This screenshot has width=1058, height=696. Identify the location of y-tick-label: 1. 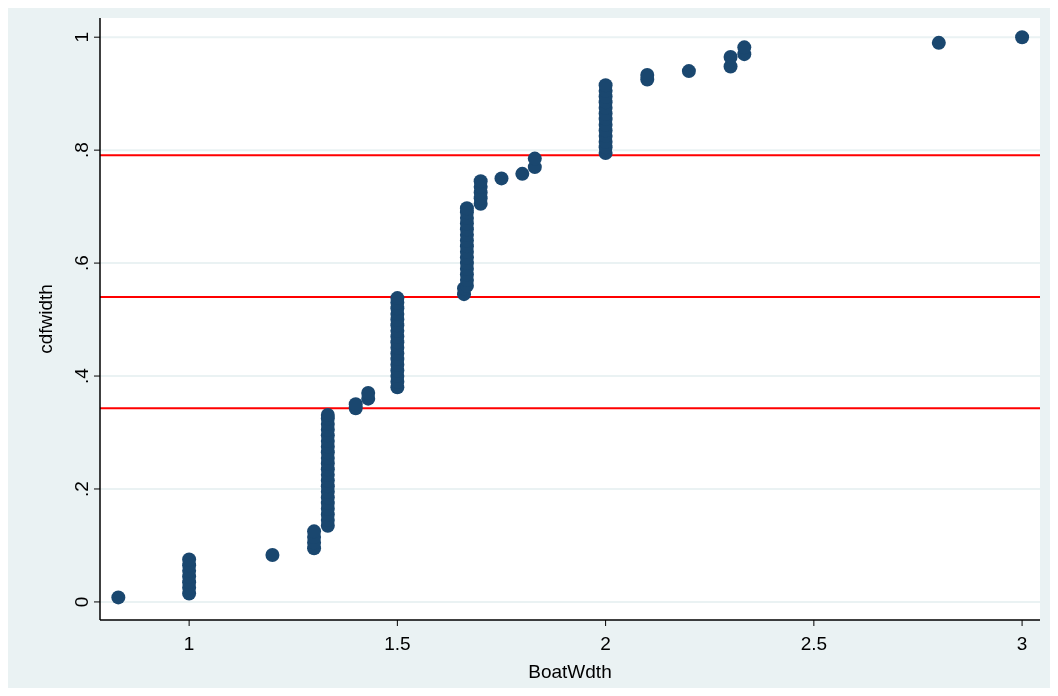
(81, 37).